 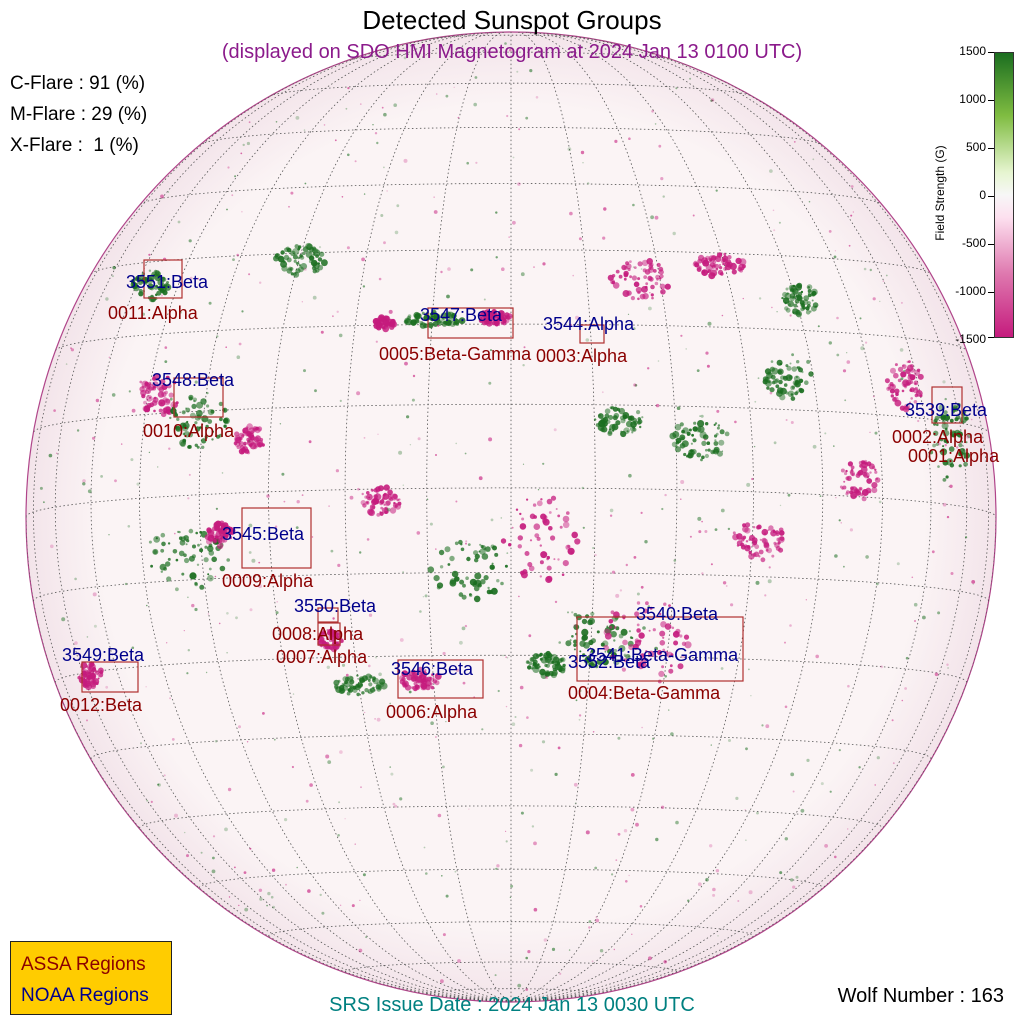 What do you see at coordinates (432, 669) in the screenshot?
I see `noaa-region-label: 3546:Beta` at bounding box center [432, 669].